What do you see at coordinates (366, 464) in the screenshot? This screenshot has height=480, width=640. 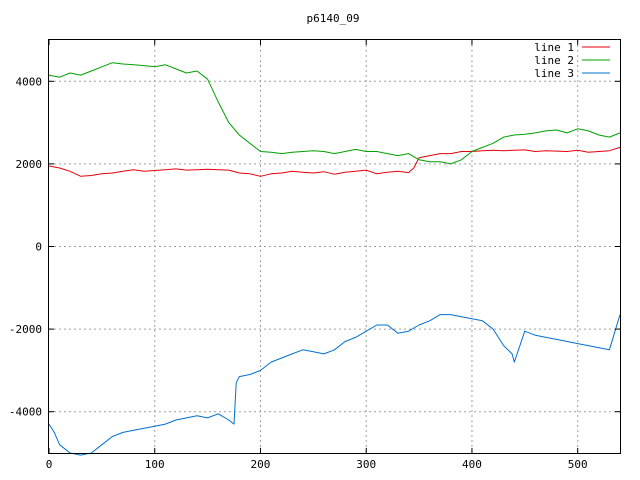 I see `x-tick-label: 300` at bounding box center [366, 464].